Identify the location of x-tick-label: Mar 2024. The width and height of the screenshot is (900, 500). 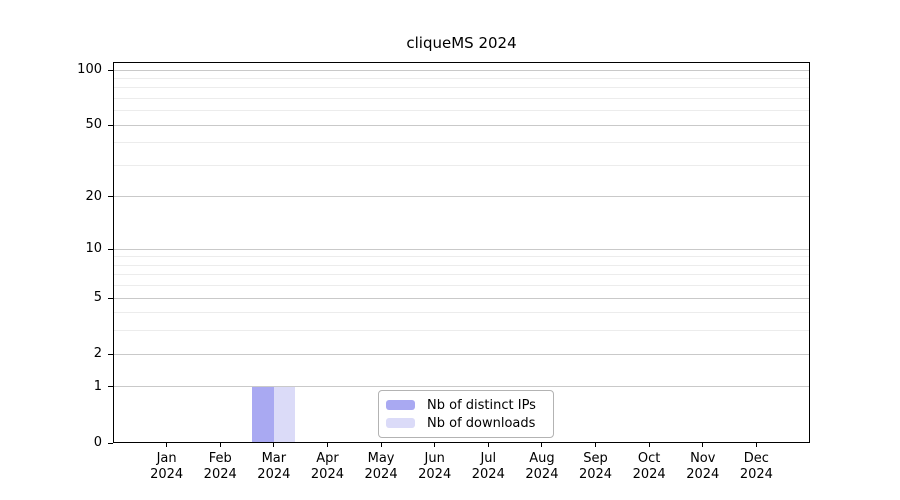
(274, 466).